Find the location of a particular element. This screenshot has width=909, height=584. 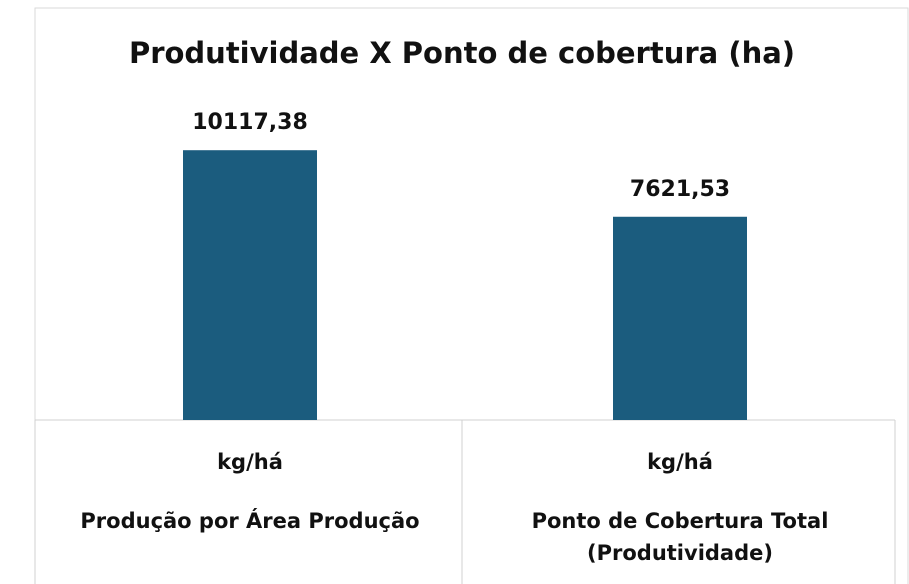

category-label: Produção por Área Produção is located at coordinates (250, 521).